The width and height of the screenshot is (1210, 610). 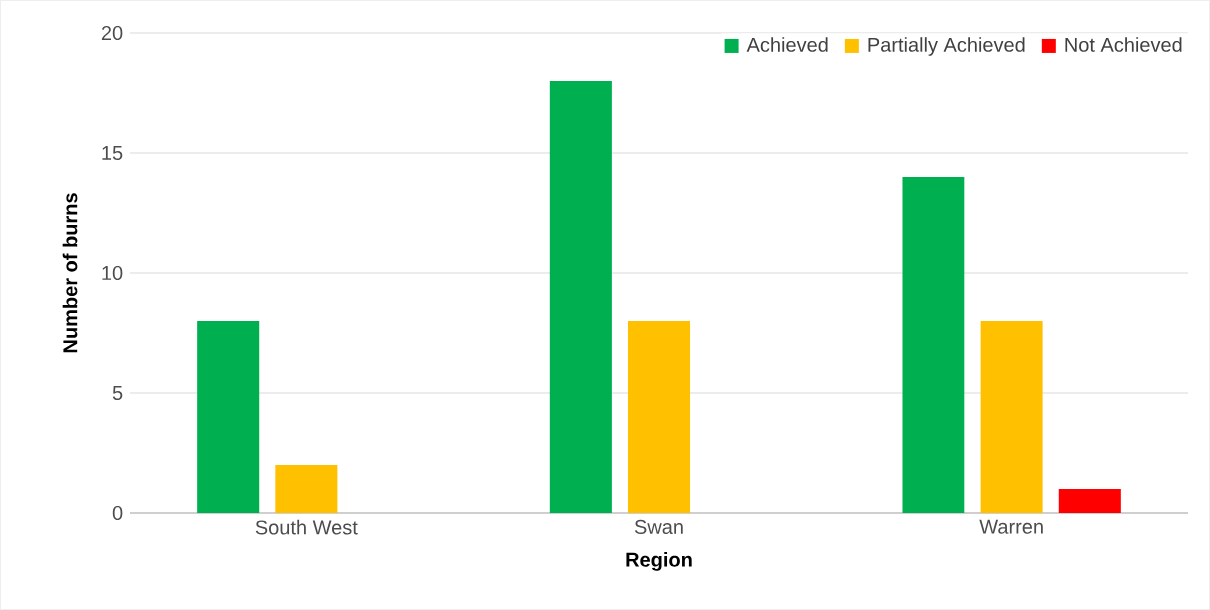 I want to click on x-tick-label: South West, so click(x=306, y=527).